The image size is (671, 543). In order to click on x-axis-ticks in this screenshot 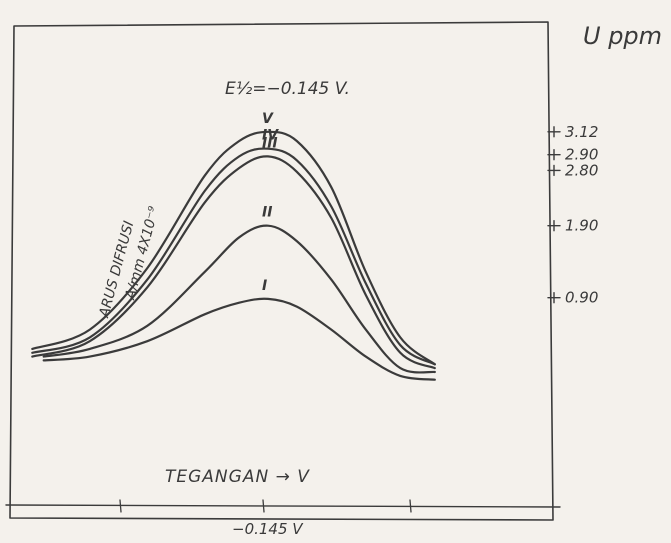, I will do `click(265, 506)`.